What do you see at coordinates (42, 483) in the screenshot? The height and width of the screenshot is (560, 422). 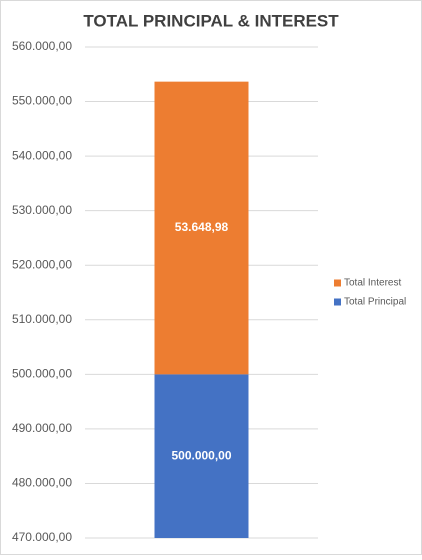 I see `y-tick-label: 480.000,00` at bounding box center [42, 483].